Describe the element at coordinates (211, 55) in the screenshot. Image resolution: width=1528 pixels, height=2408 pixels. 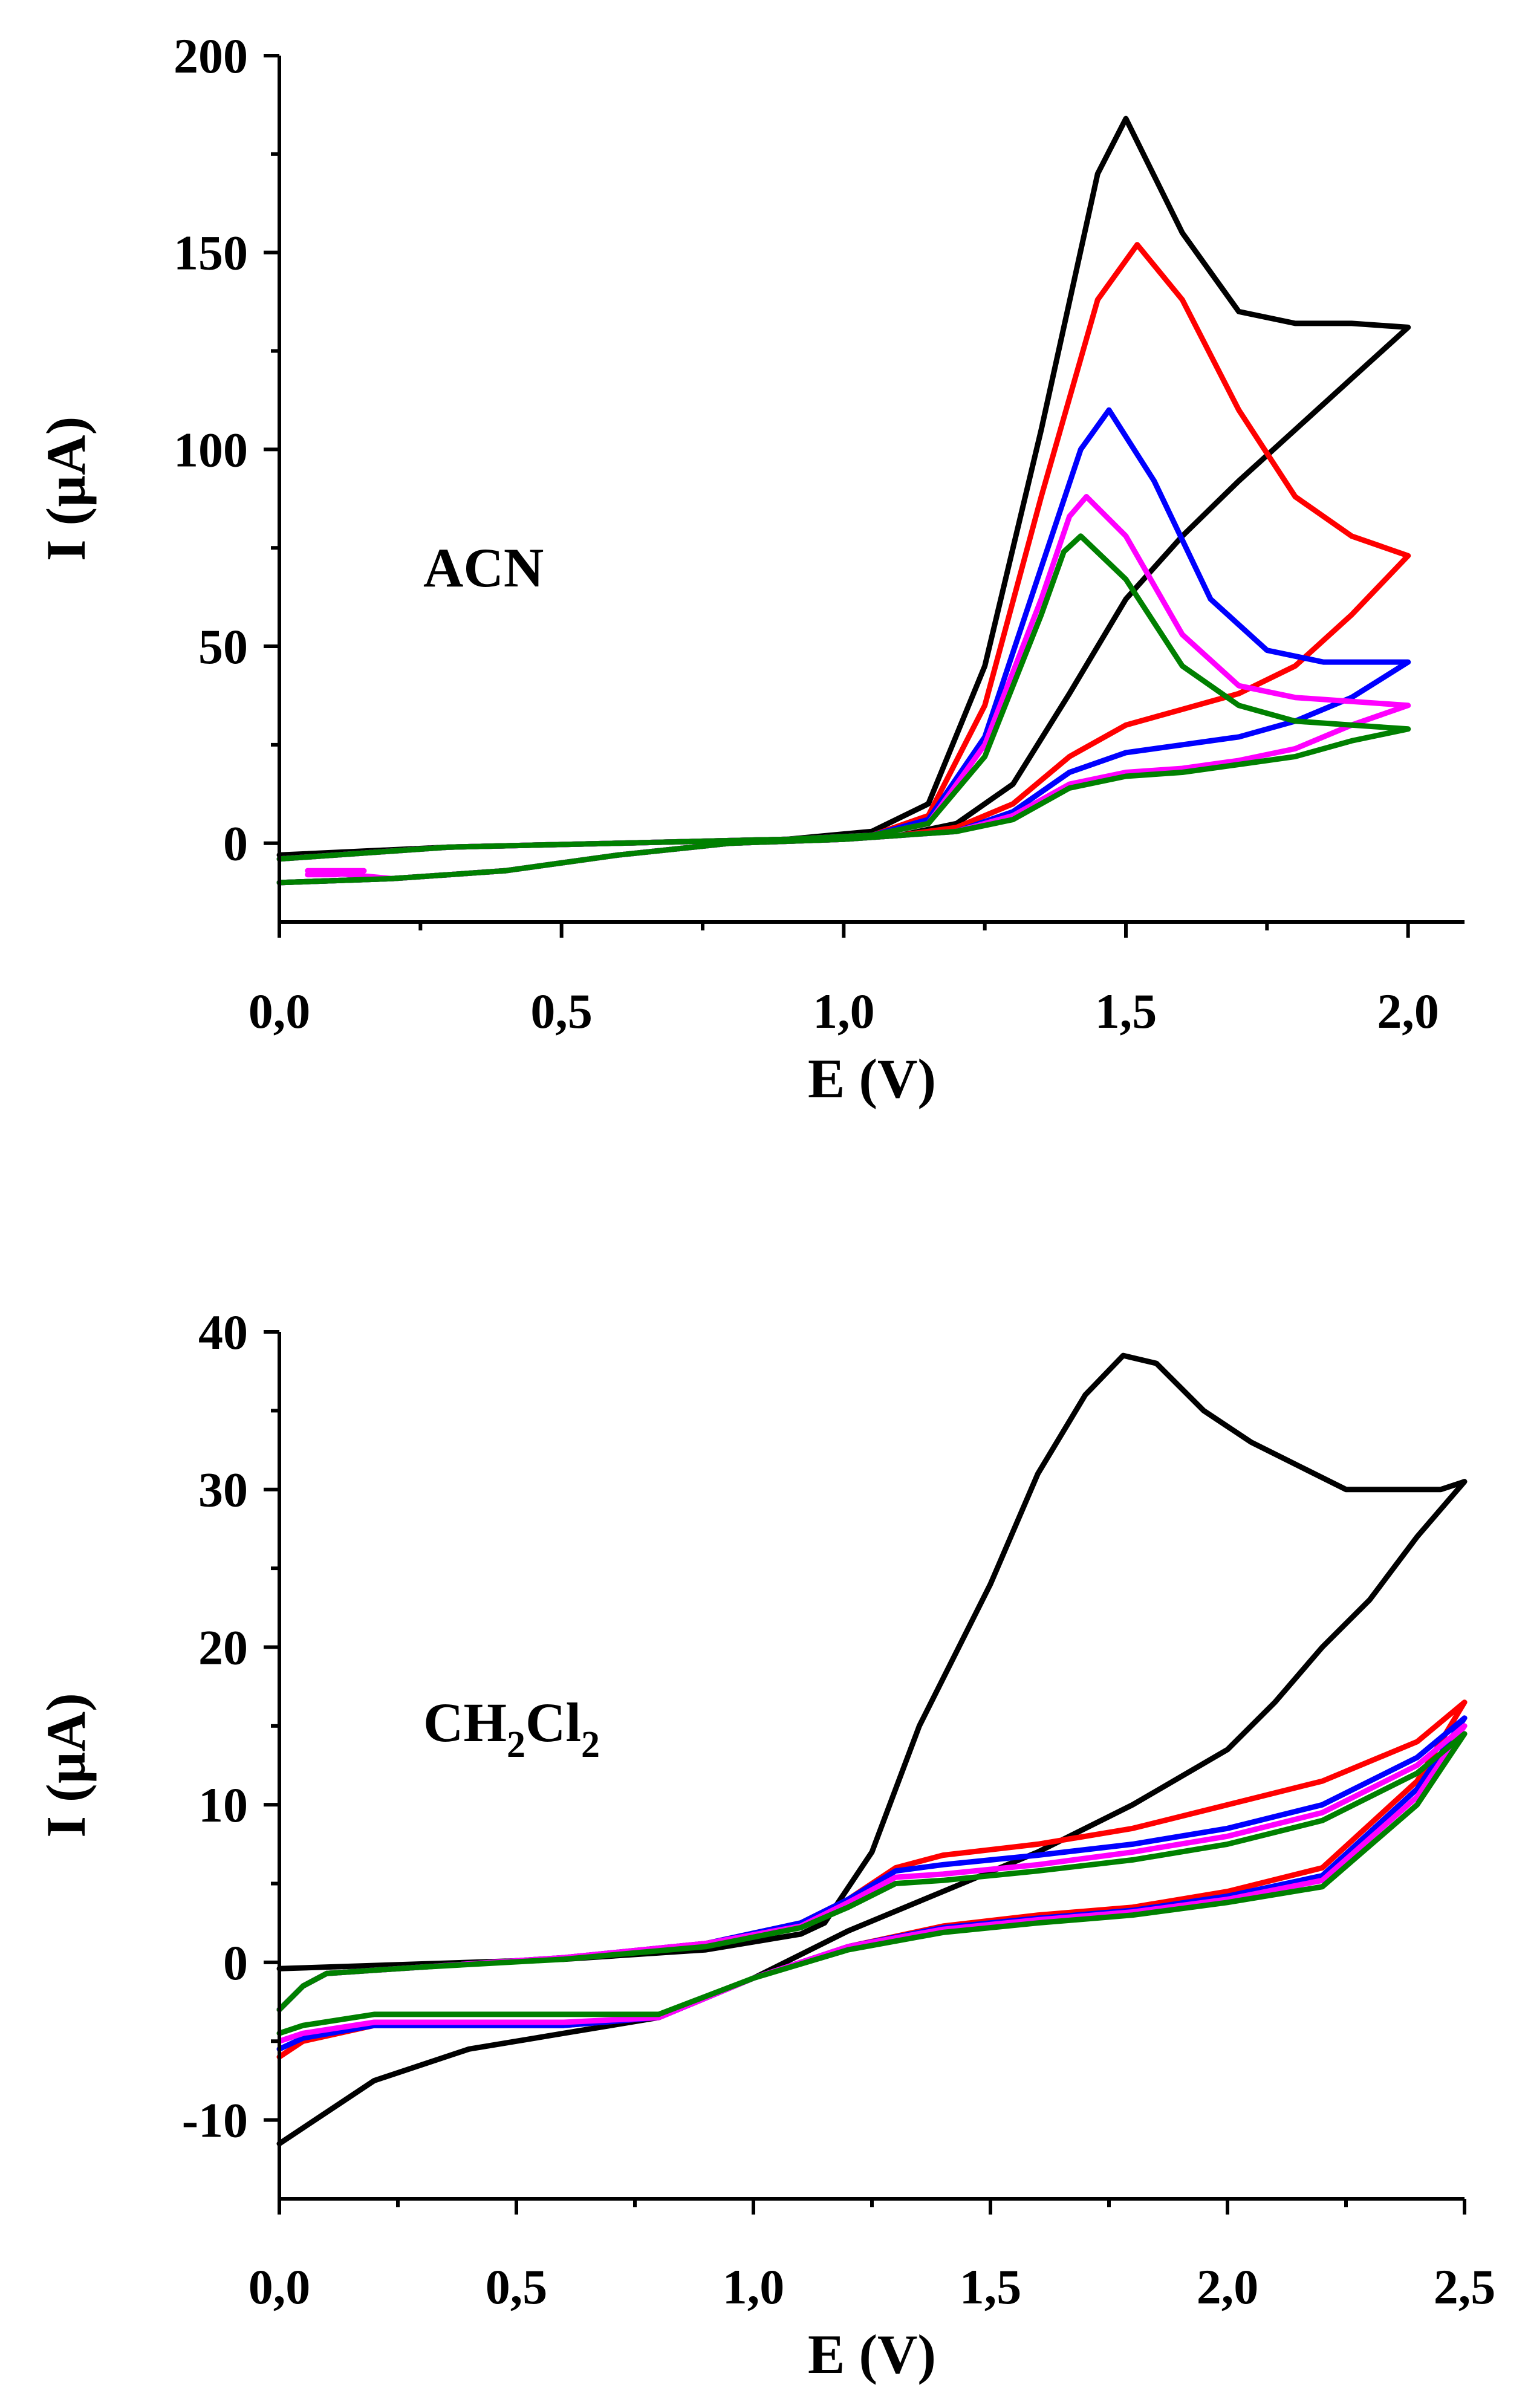
I see `y-tick-label: 200` at that location.